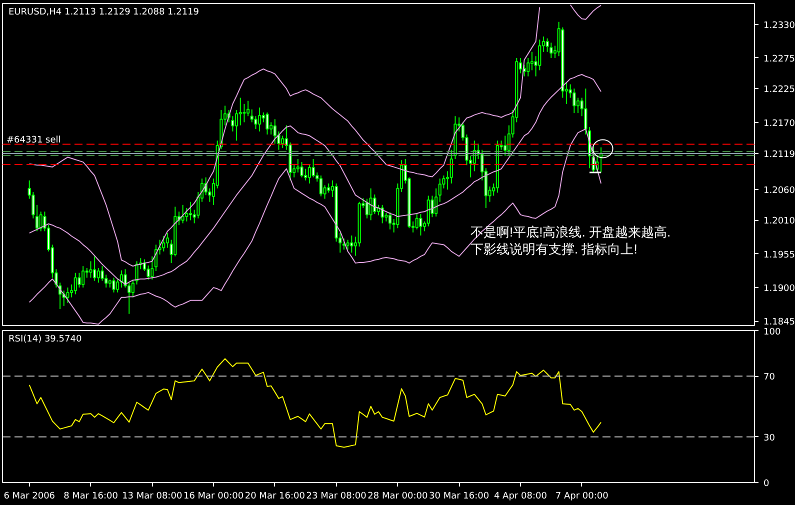  What do you see at coordinates (33, 141) in the screenshot?
I see `ref-line-label: #64331 sell` at bounding box center [33, 141].